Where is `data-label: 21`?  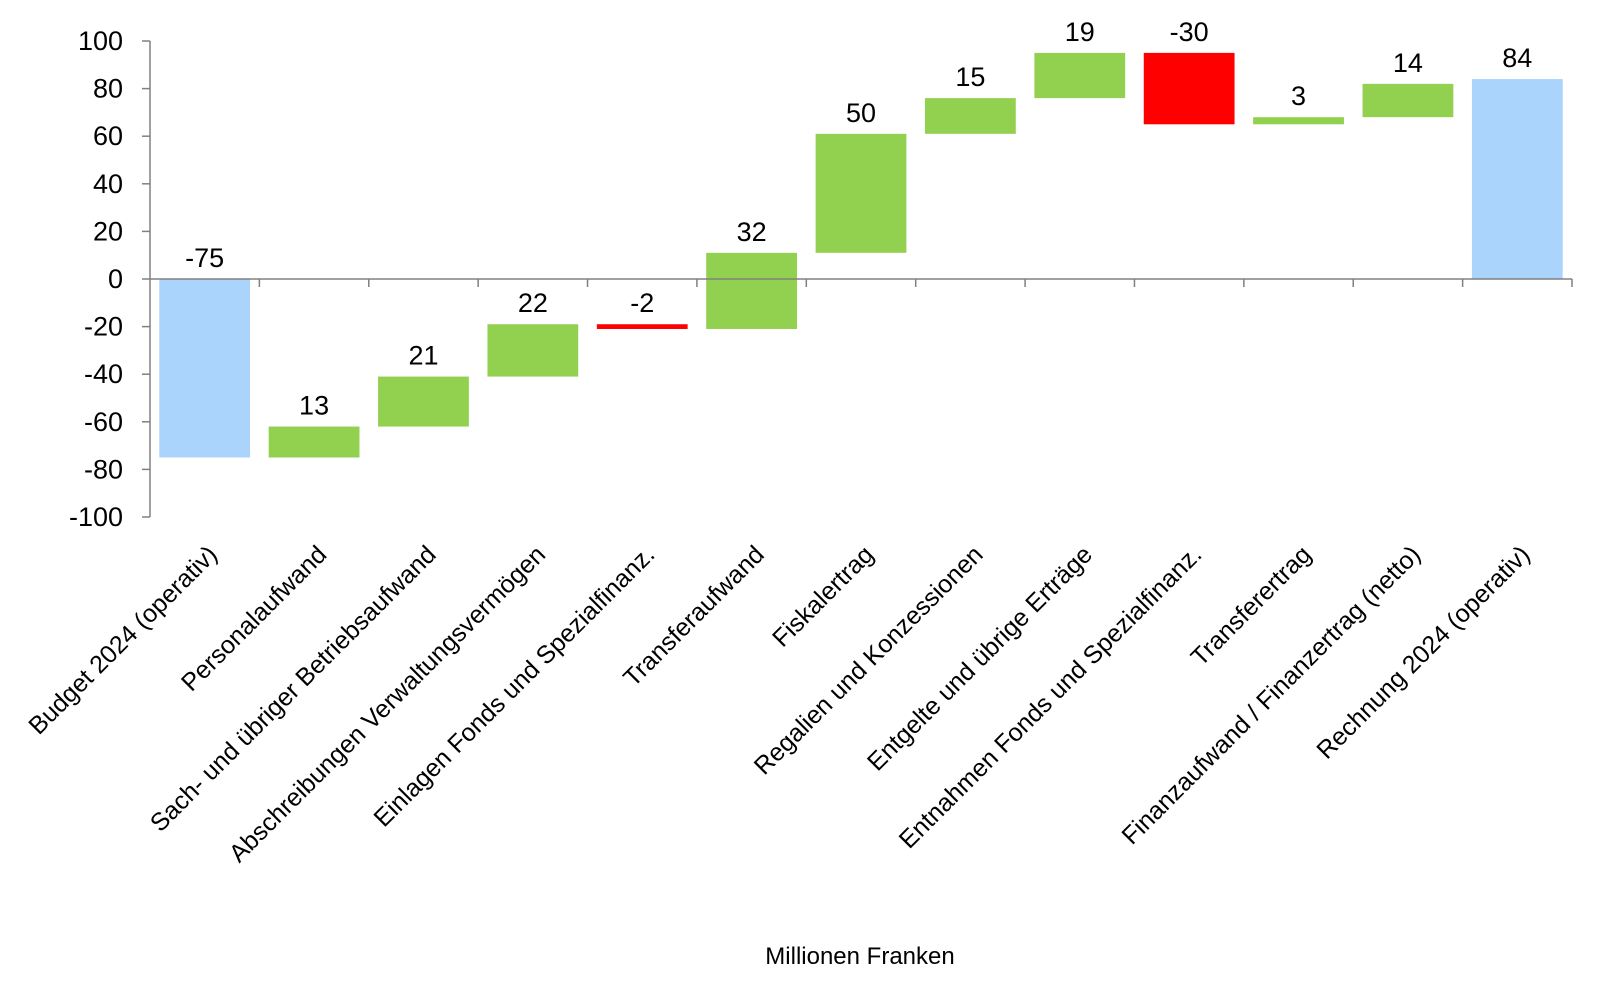 data-label: 21 is located at coordinates (423, 356).